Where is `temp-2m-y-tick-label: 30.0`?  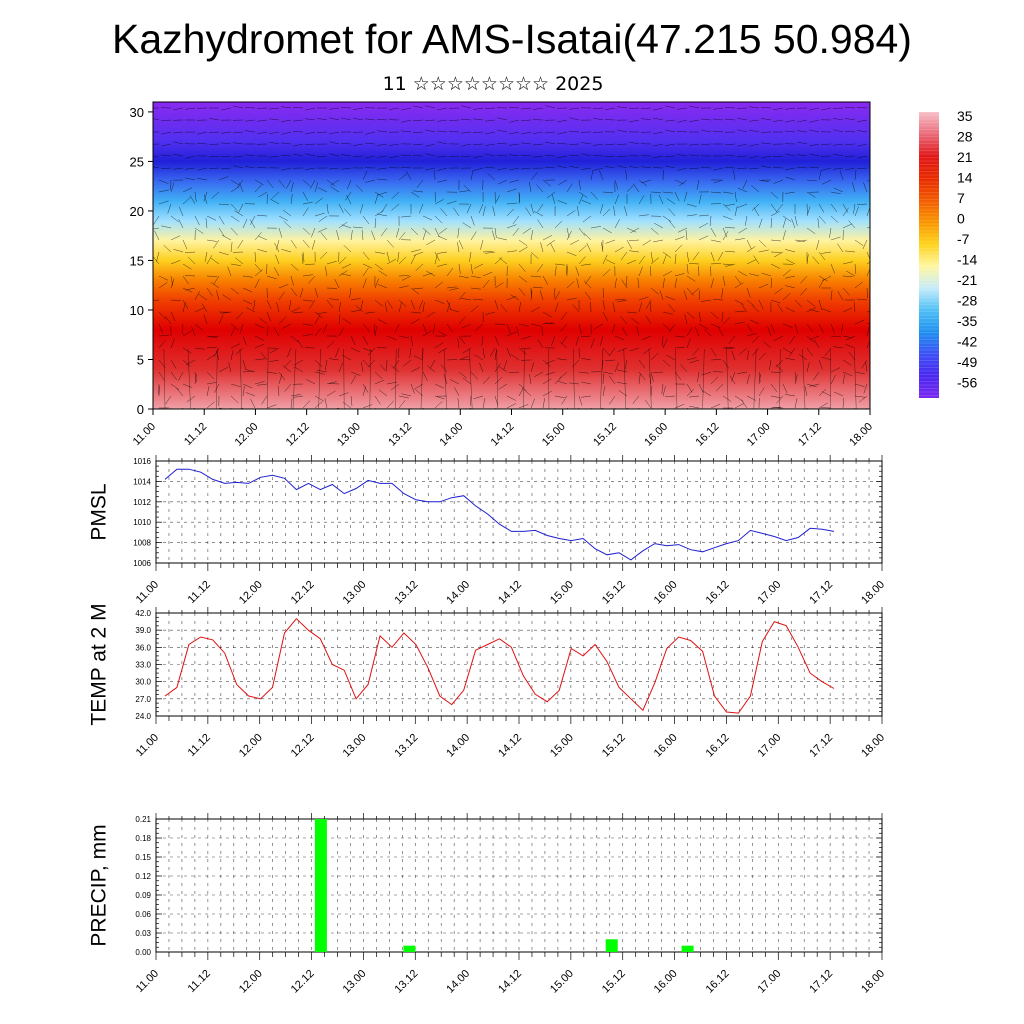 temp-2m-y-tick-label: 30.0 is located at coordinates (143, 682).